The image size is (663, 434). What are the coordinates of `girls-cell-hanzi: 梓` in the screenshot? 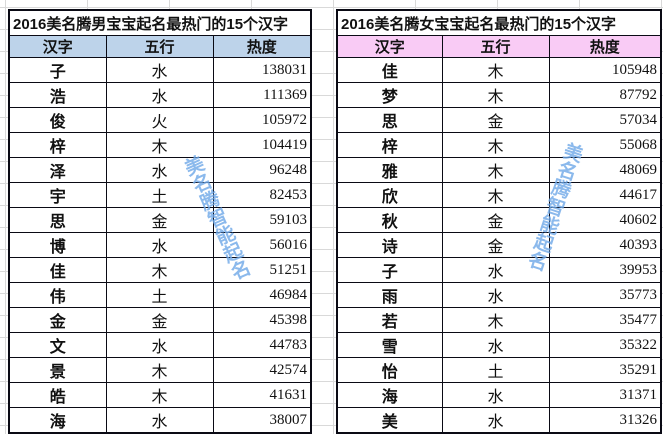 It's located at (389, 145).